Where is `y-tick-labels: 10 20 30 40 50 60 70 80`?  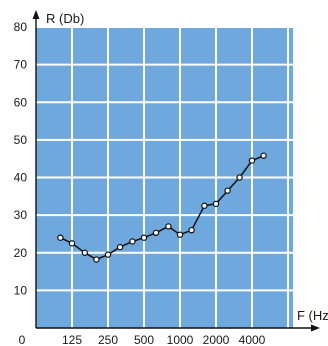
y-tick-labels: 10 20 30 40 50 60 70 80 is located at coordinates (21, 158).